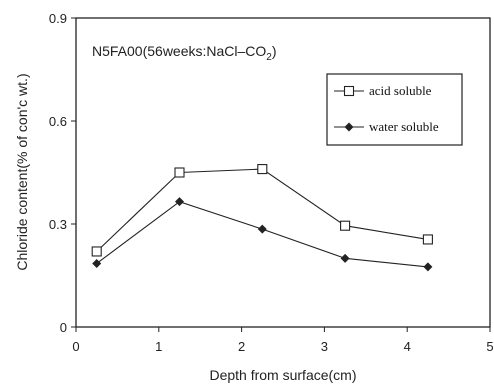 The width and height of the screenshot is (494, 385). I want to click on legend-label-acid: acid soluble, so click(400, 90).